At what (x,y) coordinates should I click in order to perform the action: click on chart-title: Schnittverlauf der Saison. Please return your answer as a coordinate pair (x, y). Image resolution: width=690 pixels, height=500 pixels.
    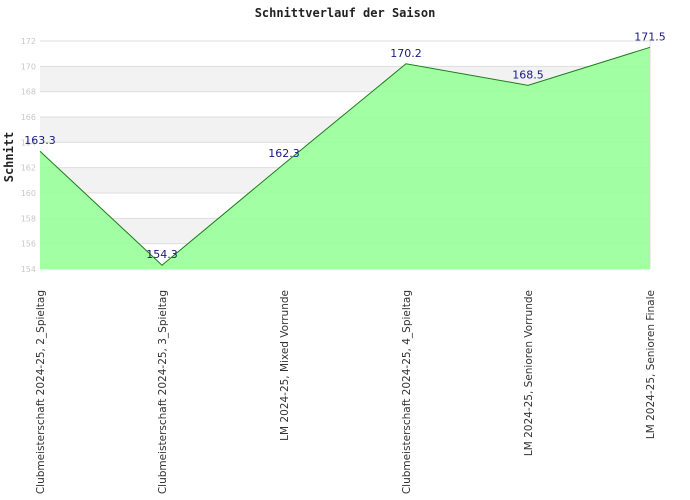
    Looking at the image, I should click on (345, 13).